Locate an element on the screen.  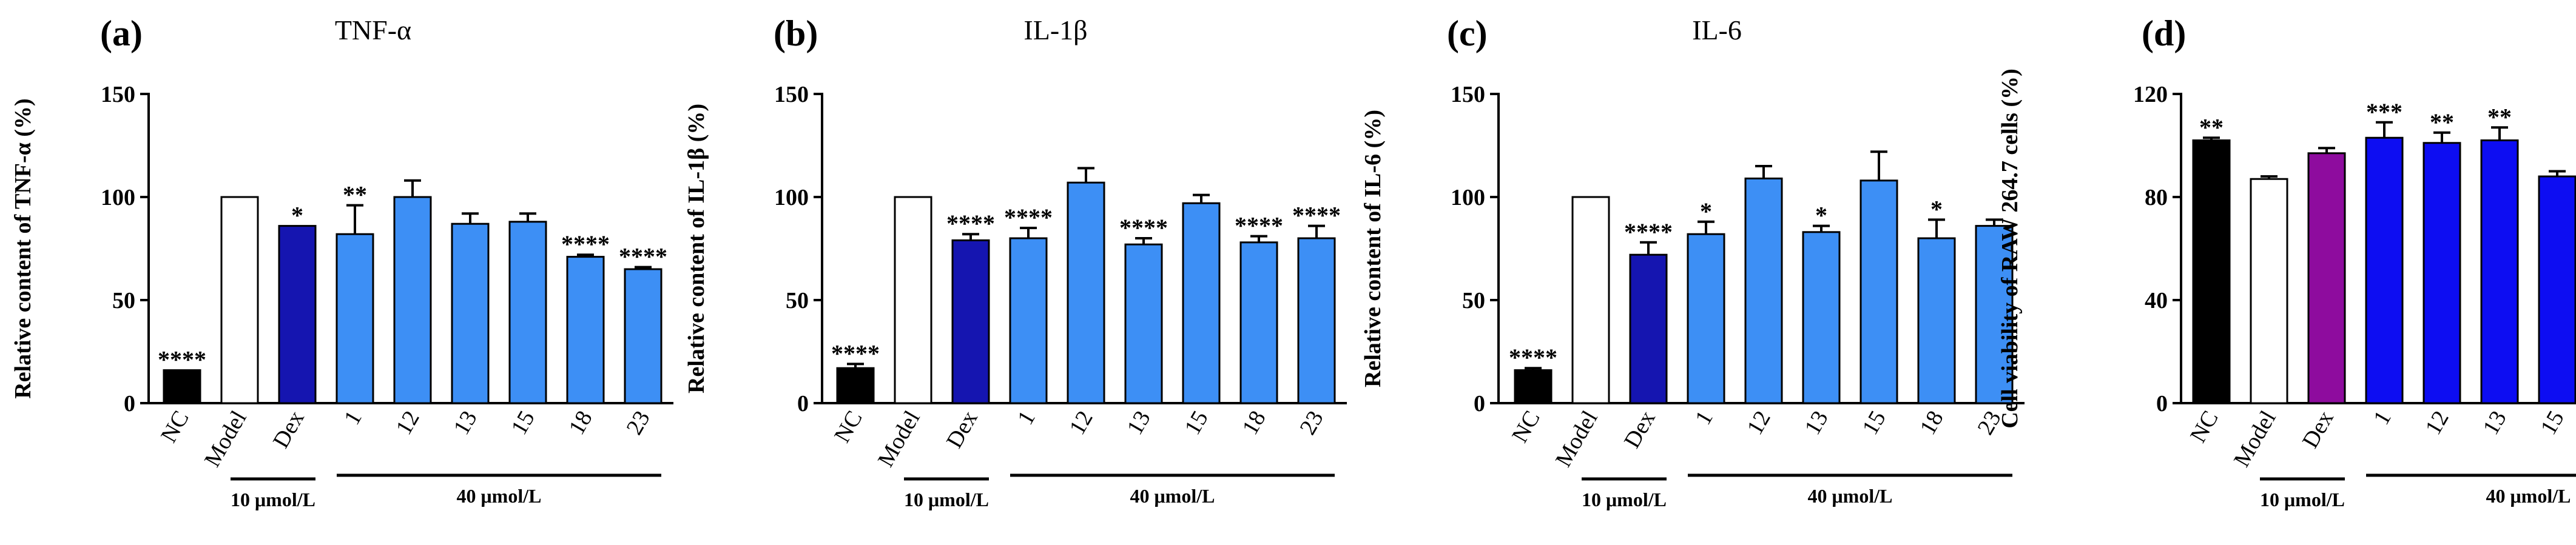
panel-title: IL-6 is located at coordinates (1717, 30).